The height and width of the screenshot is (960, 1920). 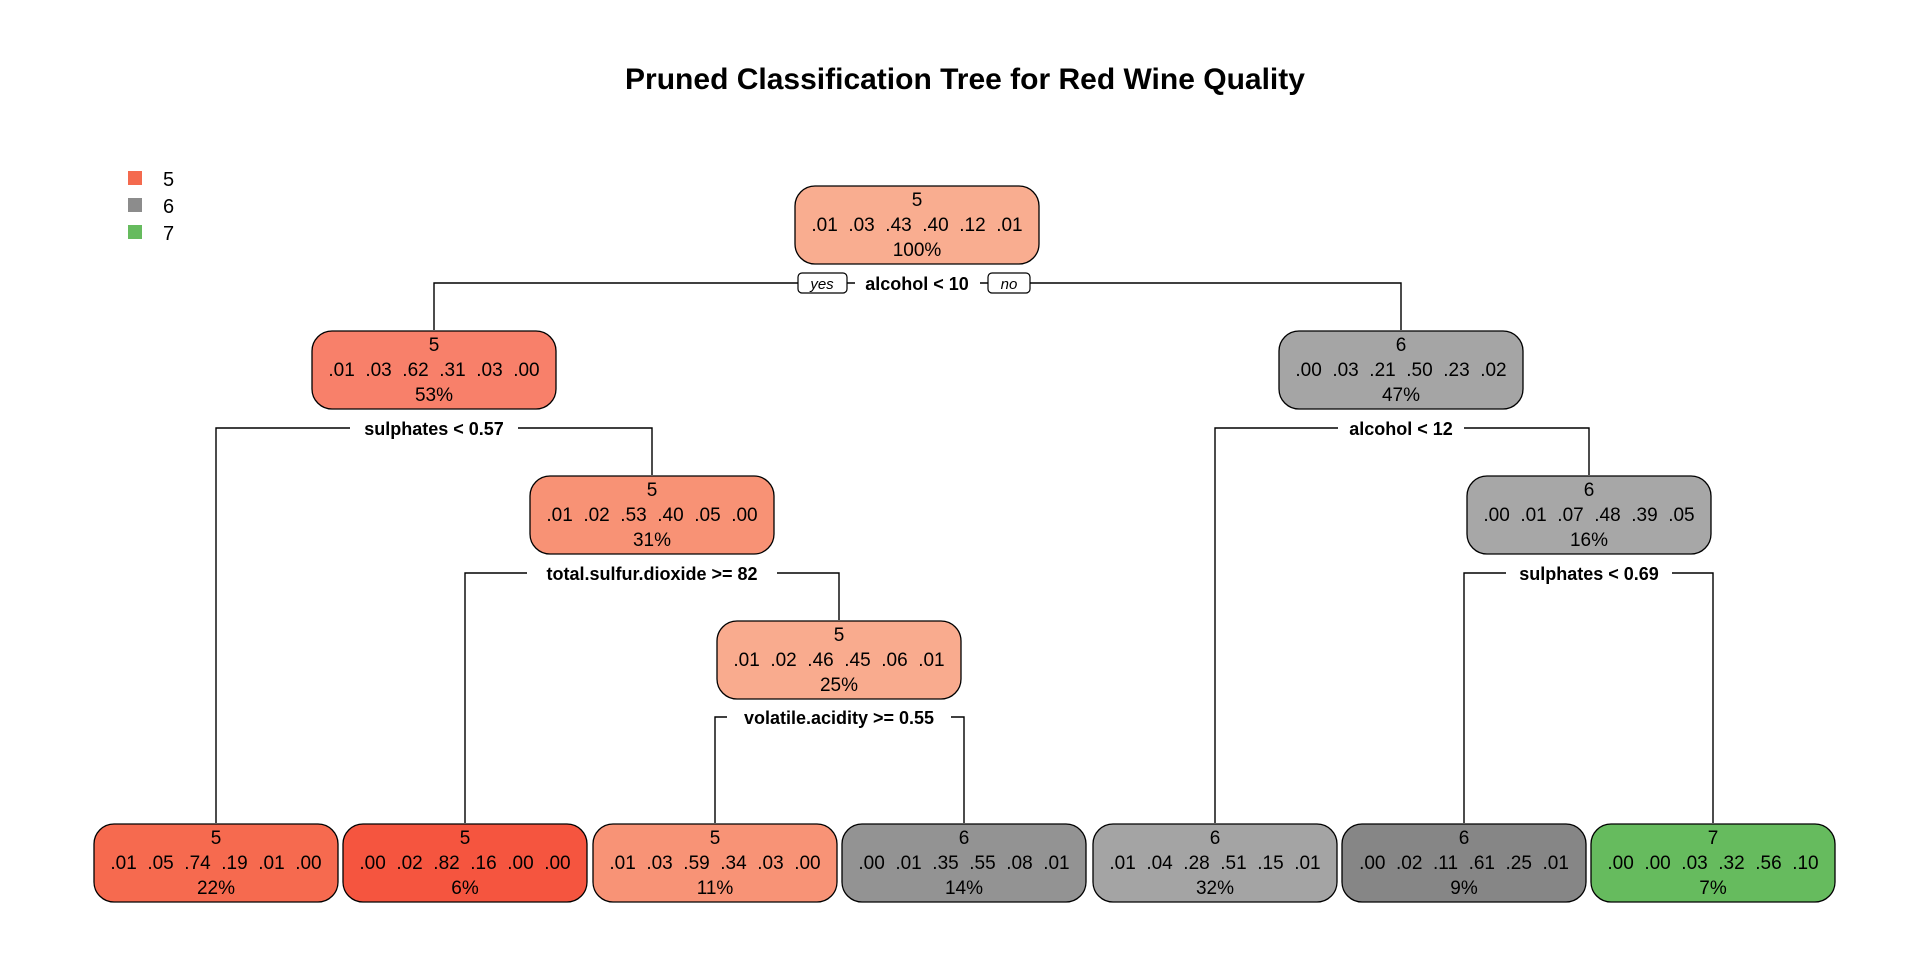 What do you see at coordinates (1215, 888) in the screenshot?
I see `node-percentage: 32%` at bounding box center [1215, 888].